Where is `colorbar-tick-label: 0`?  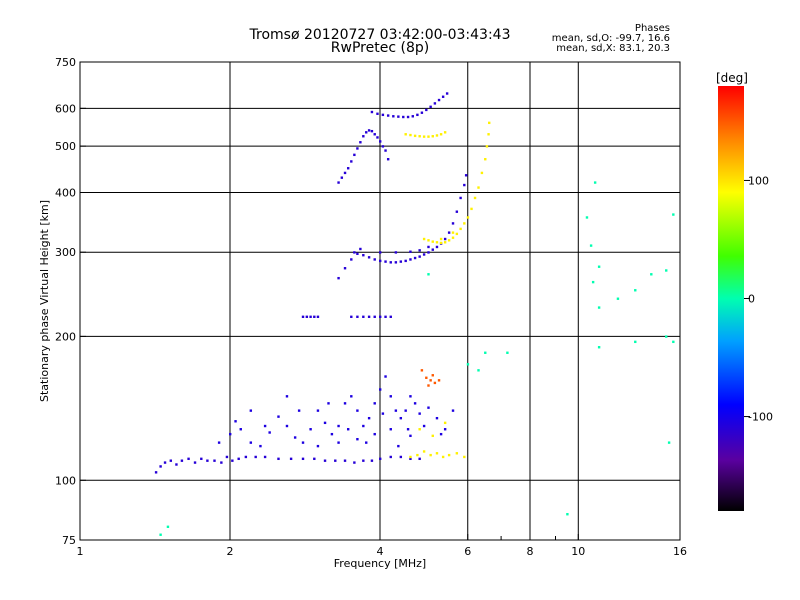 colorbar-tick-label: 0 is located at coordinates (751, 299).